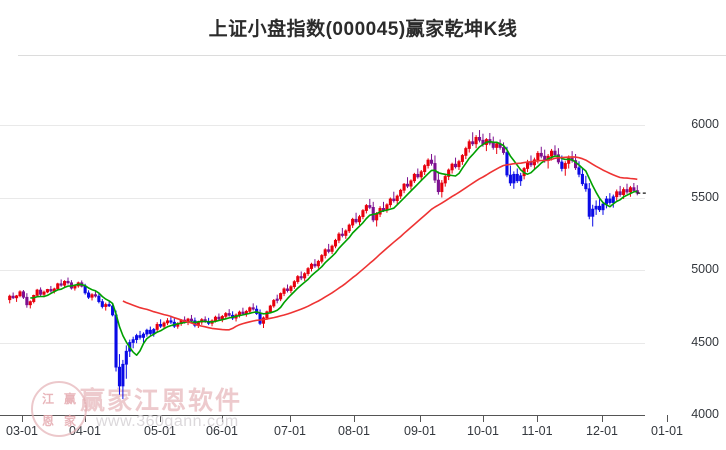 Image resolution: width=726 pixels, height=450 pixels. Describe the element at coordinates (322, 415) in the screenshot. I see `x-axis-line` at that location.